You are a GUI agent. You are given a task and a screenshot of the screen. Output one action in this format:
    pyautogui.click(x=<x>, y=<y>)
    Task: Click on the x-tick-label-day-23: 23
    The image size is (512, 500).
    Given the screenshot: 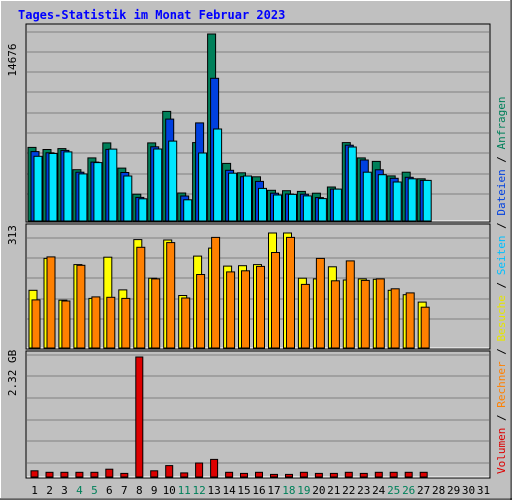 What is the action you would take?
    pyautogui.click(x=363, y=490)
    